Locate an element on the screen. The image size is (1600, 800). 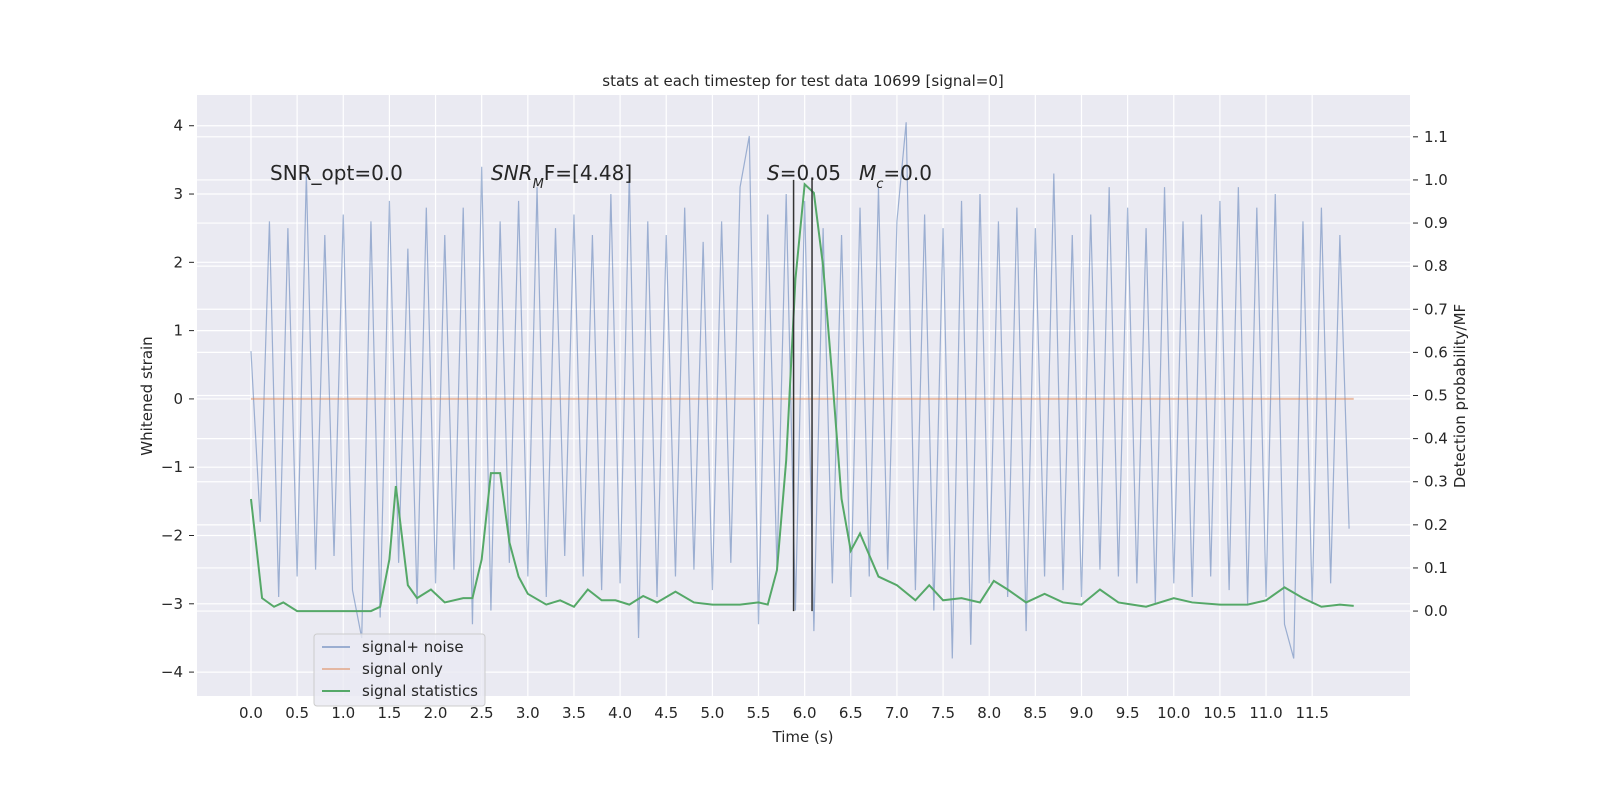
x-tick-label: 4.5 is located at coordinates (666, 713).